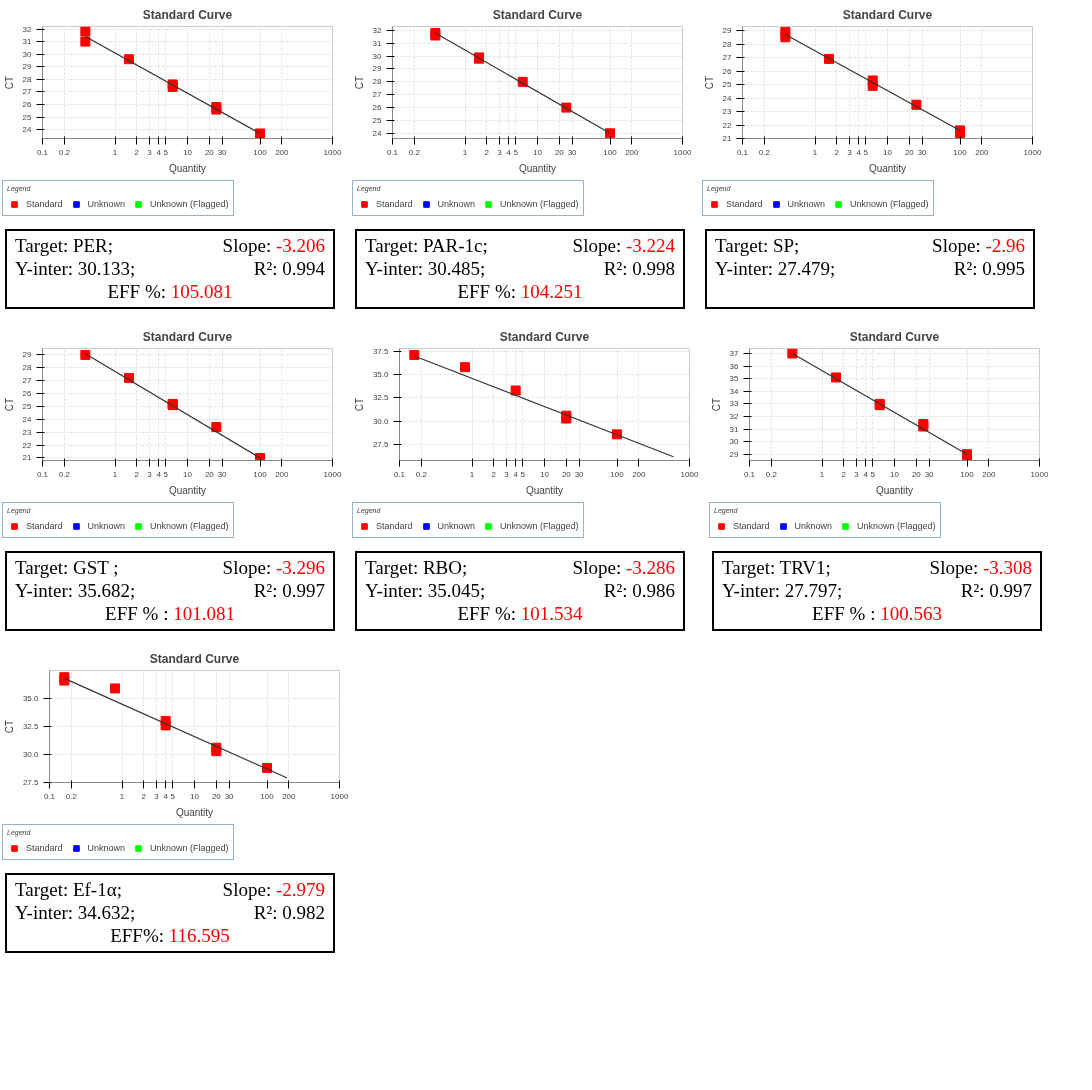  What do you see at coordinates (989, 268) in the screenshot?
I see `text: R²: 0.995` at bounding box center [989, 268].